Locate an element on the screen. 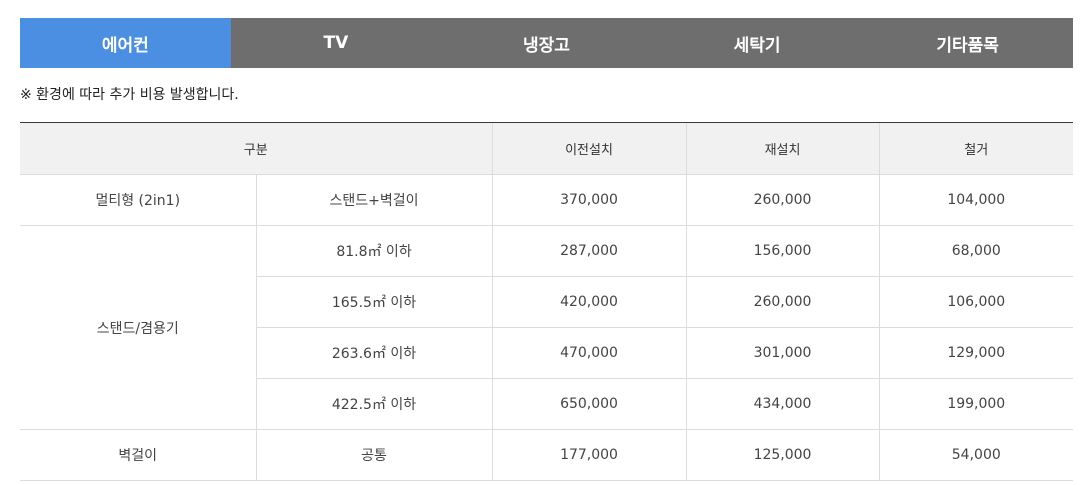  group-name: 벽걸이 is located at coordinates (138, 455).